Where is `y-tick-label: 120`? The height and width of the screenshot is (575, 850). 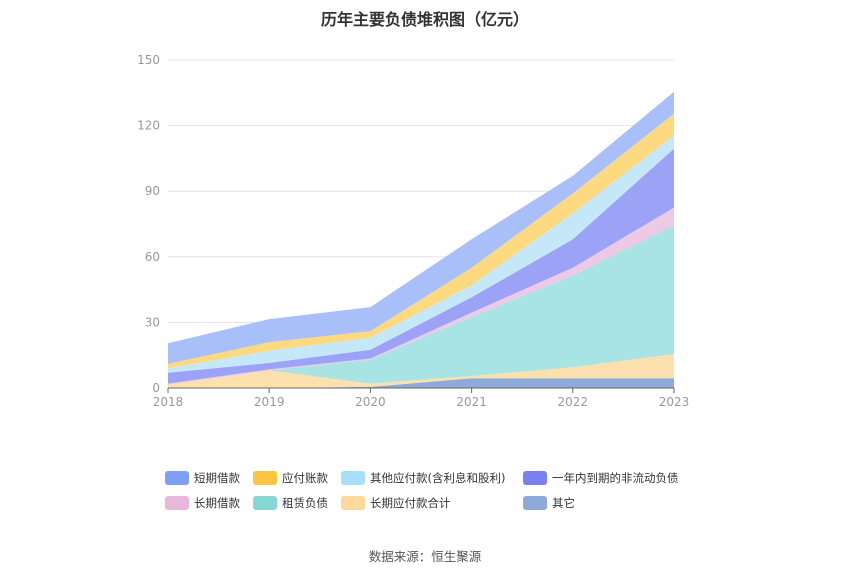
y-tick-label: 120 is located at coordinates (148, 126).